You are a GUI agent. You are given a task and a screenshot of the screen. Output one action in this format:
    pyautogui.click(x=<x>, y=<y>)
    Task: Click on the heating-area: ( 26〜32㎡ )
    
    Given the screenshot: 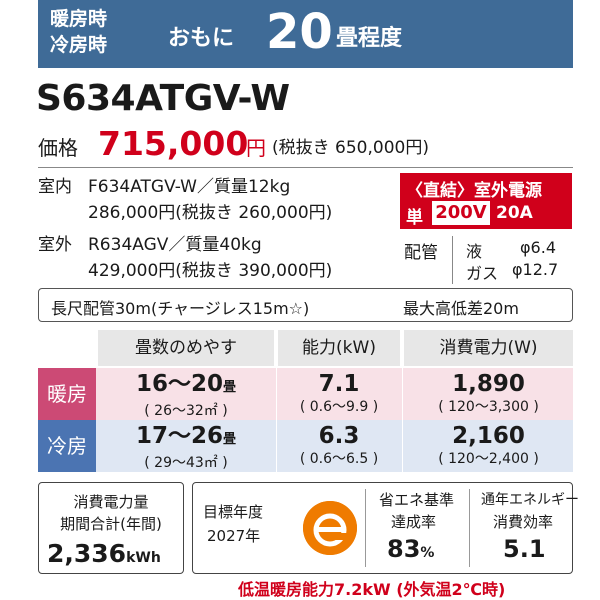 What is the action you would take?
    pyautogui.click(x=186, y=411)
    